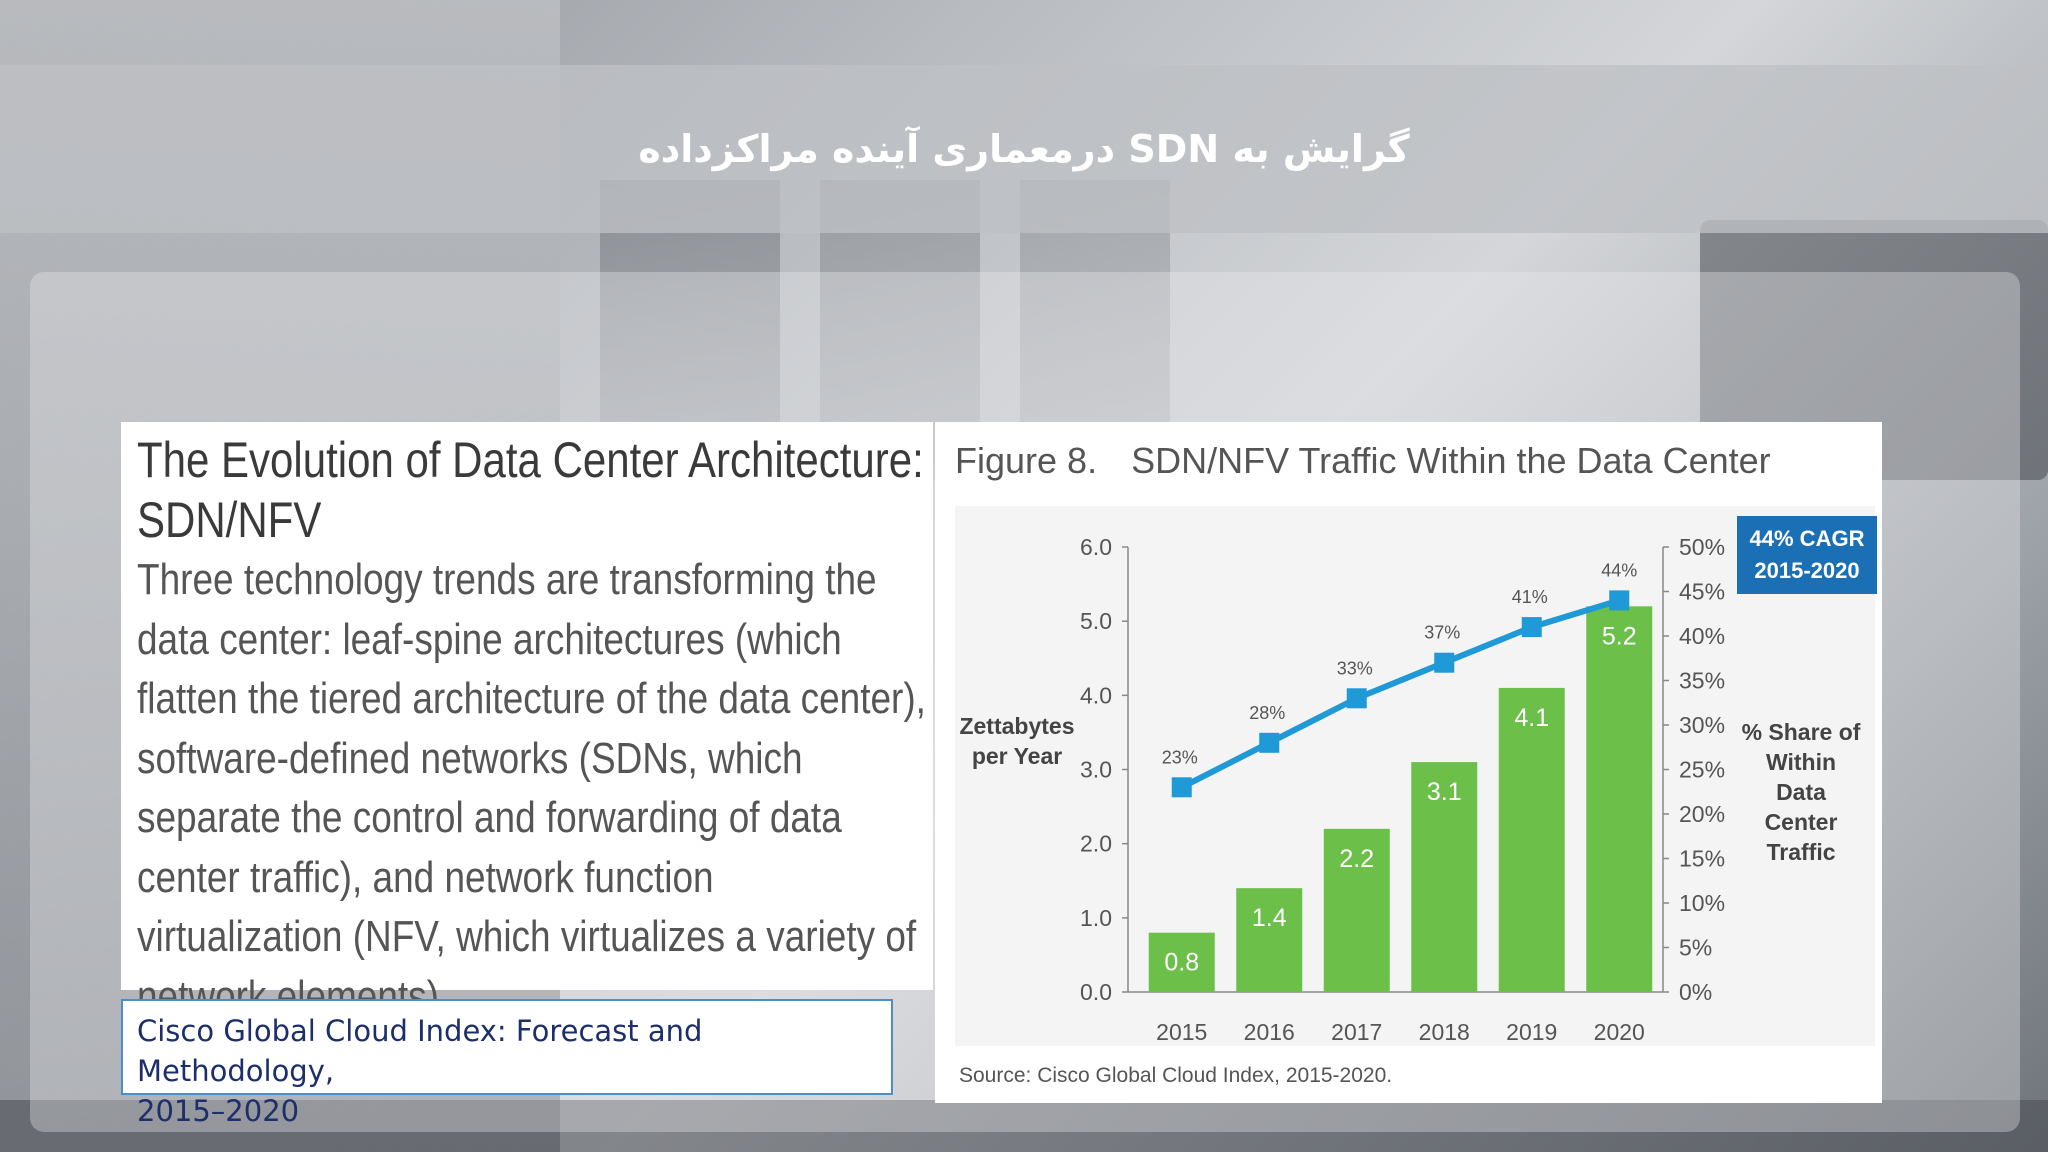 This screenshot has height=1152, width=2048. Describe the element at coordinates (1702, 547) in the screenshot. I see `right-axis-tick-label: 50%` at that location.